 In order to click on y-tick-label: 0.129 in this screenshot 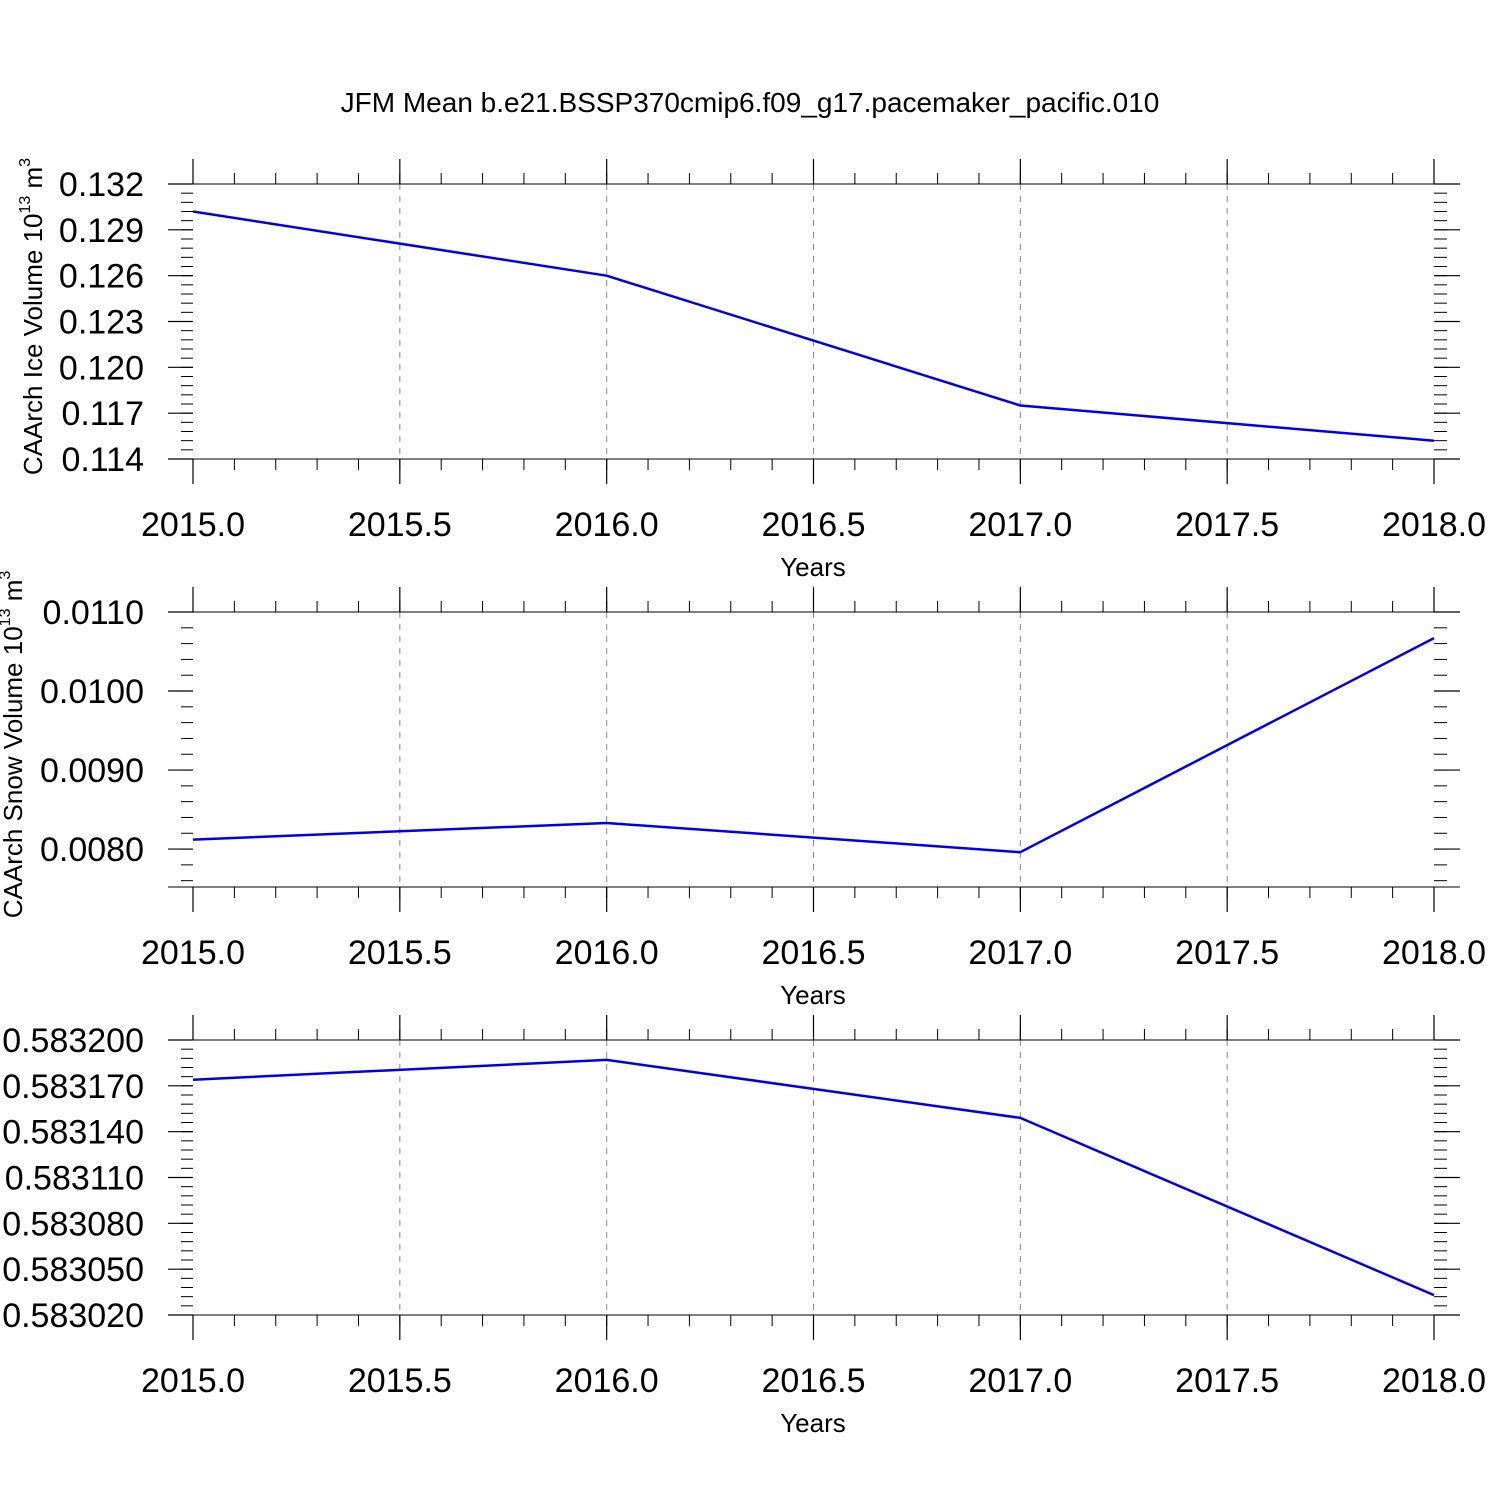, I will do `click(101, 231)`.